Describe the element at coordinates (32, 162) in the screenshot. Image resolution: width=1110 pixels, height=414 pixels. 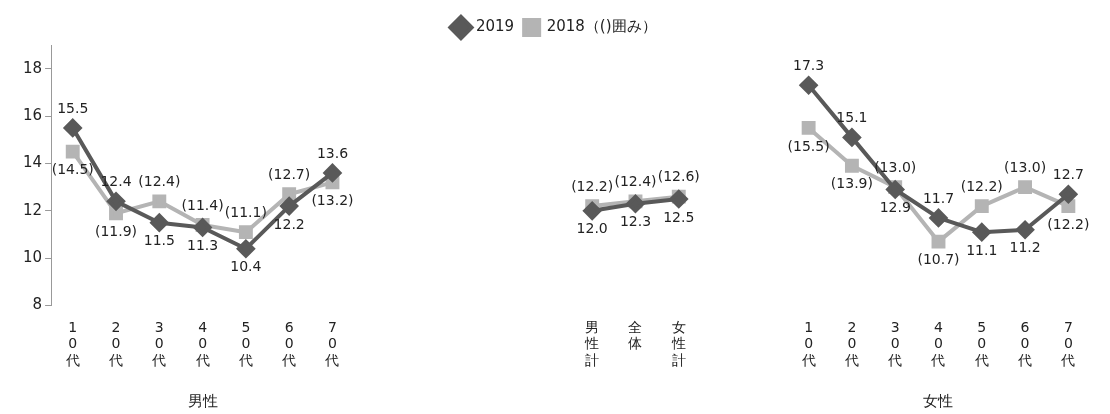
I see `y-tick-label: 14` at that location.